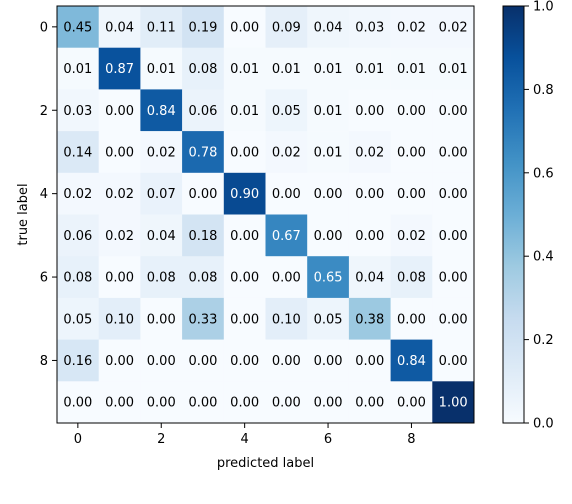  What do you see at coordinates (44, 194) in the screenshot?
I see `y-tick-label: 4` at bounding box center [44, 194].